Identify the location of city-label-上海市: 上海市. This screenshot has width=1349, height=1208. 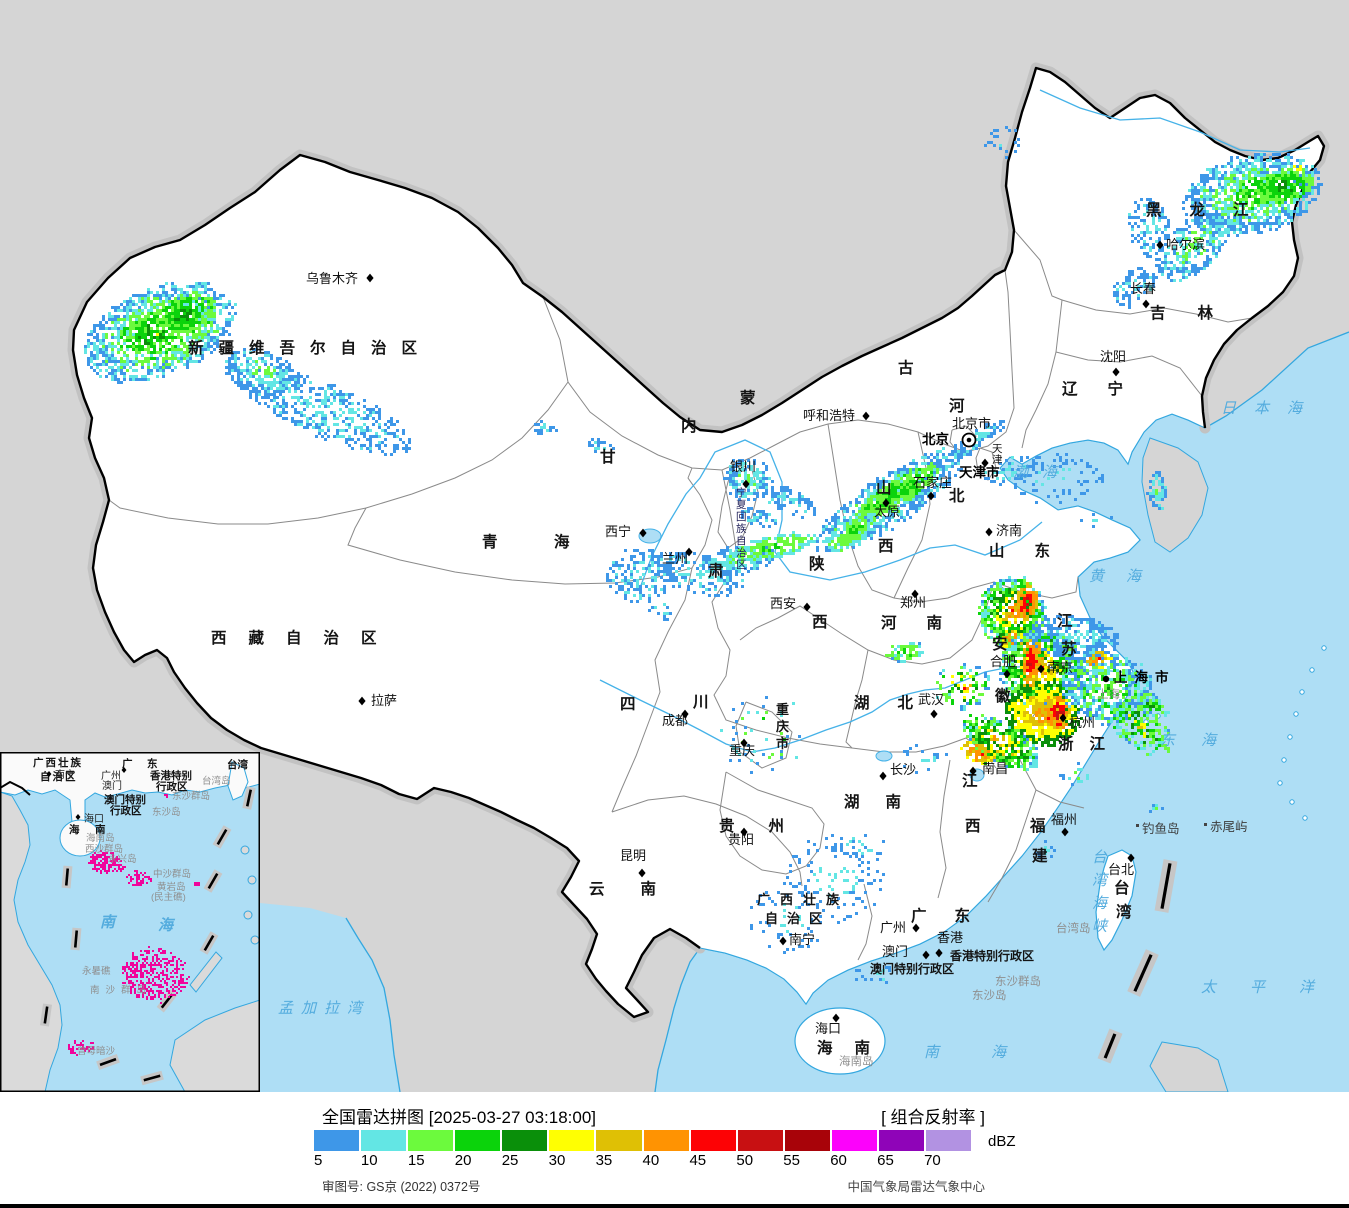
(1145, 677).